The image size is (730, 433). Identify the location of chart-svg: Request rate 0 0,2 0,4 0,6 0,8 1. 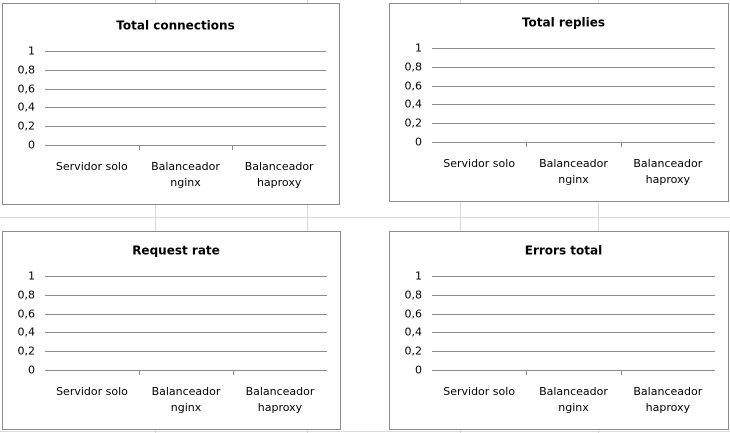
(172, 310).